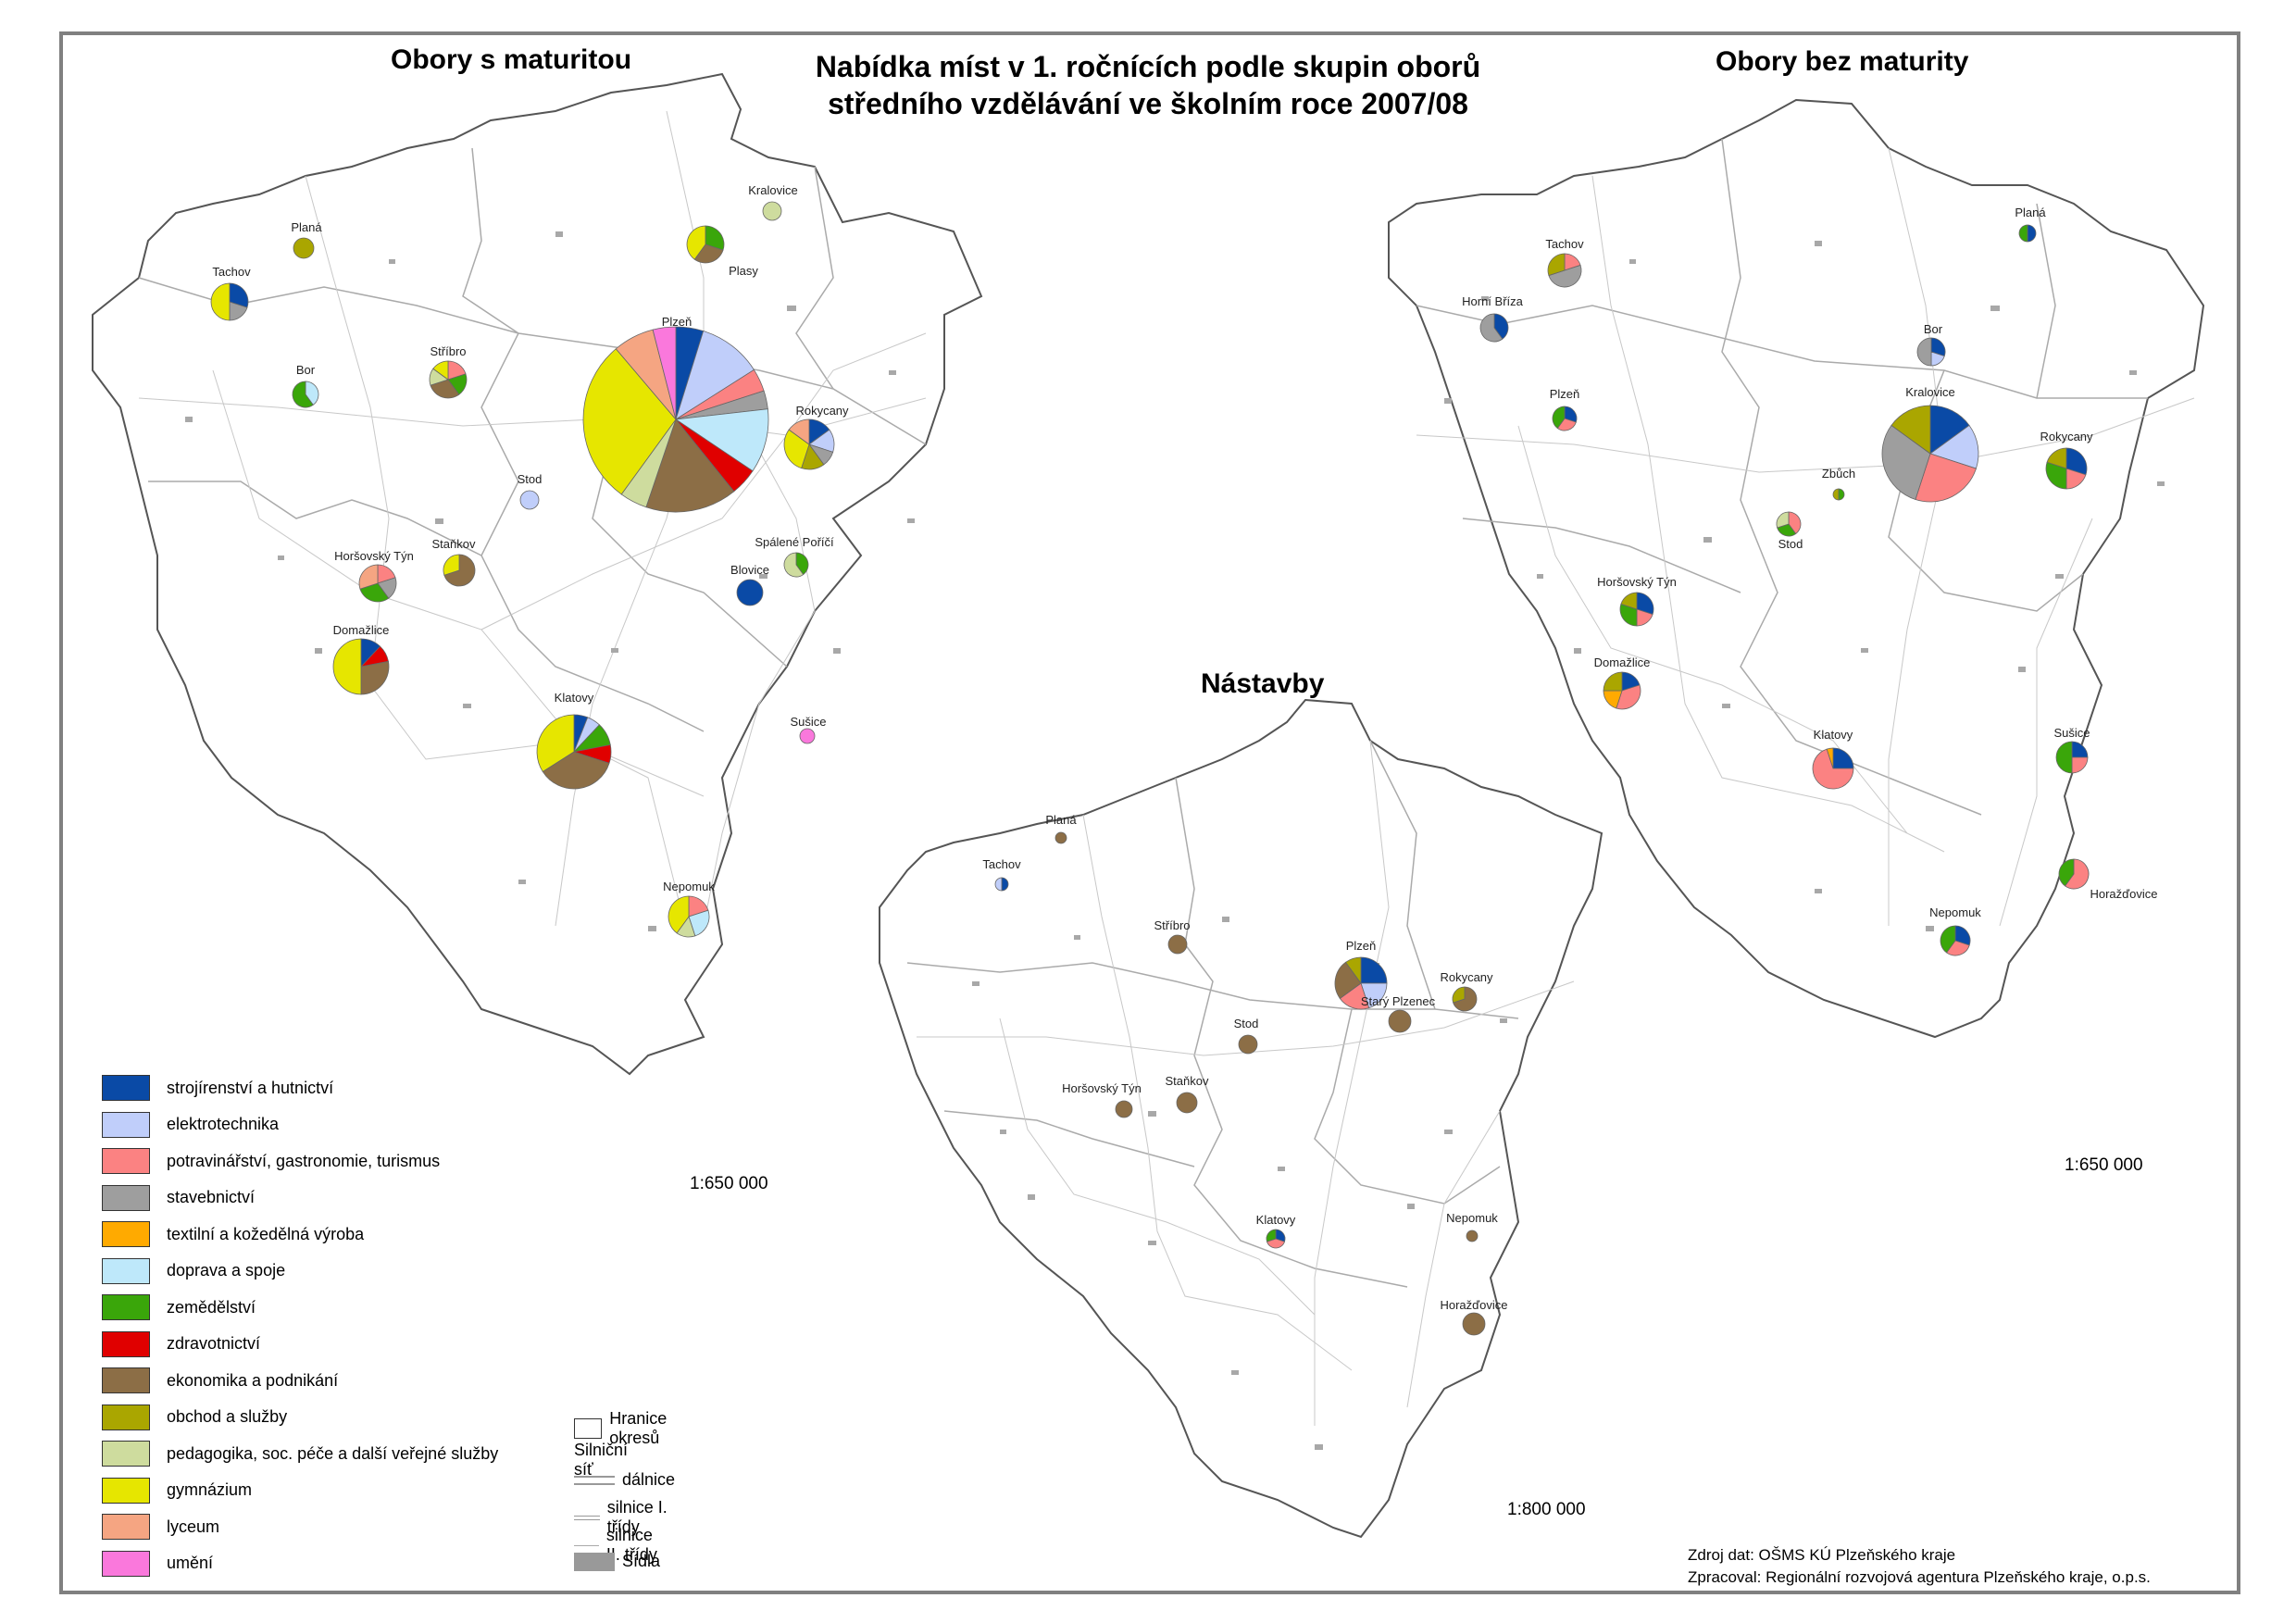 This screenshot has width=2296, height=1623. I want to click on city-label: Horní Bříza, so click(1493, 301).